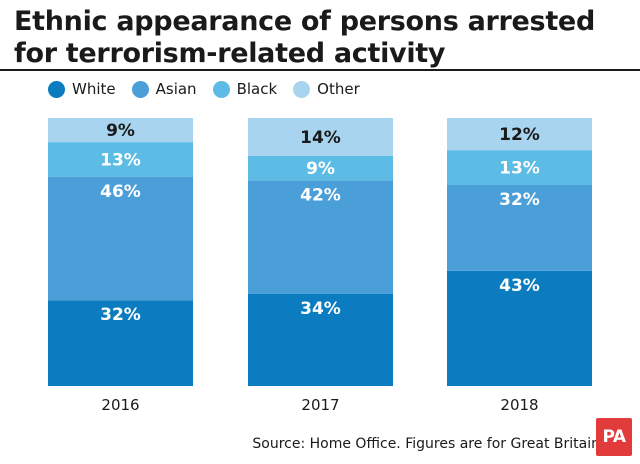  I want to click on bar-2017-asian, so click(320, 237).